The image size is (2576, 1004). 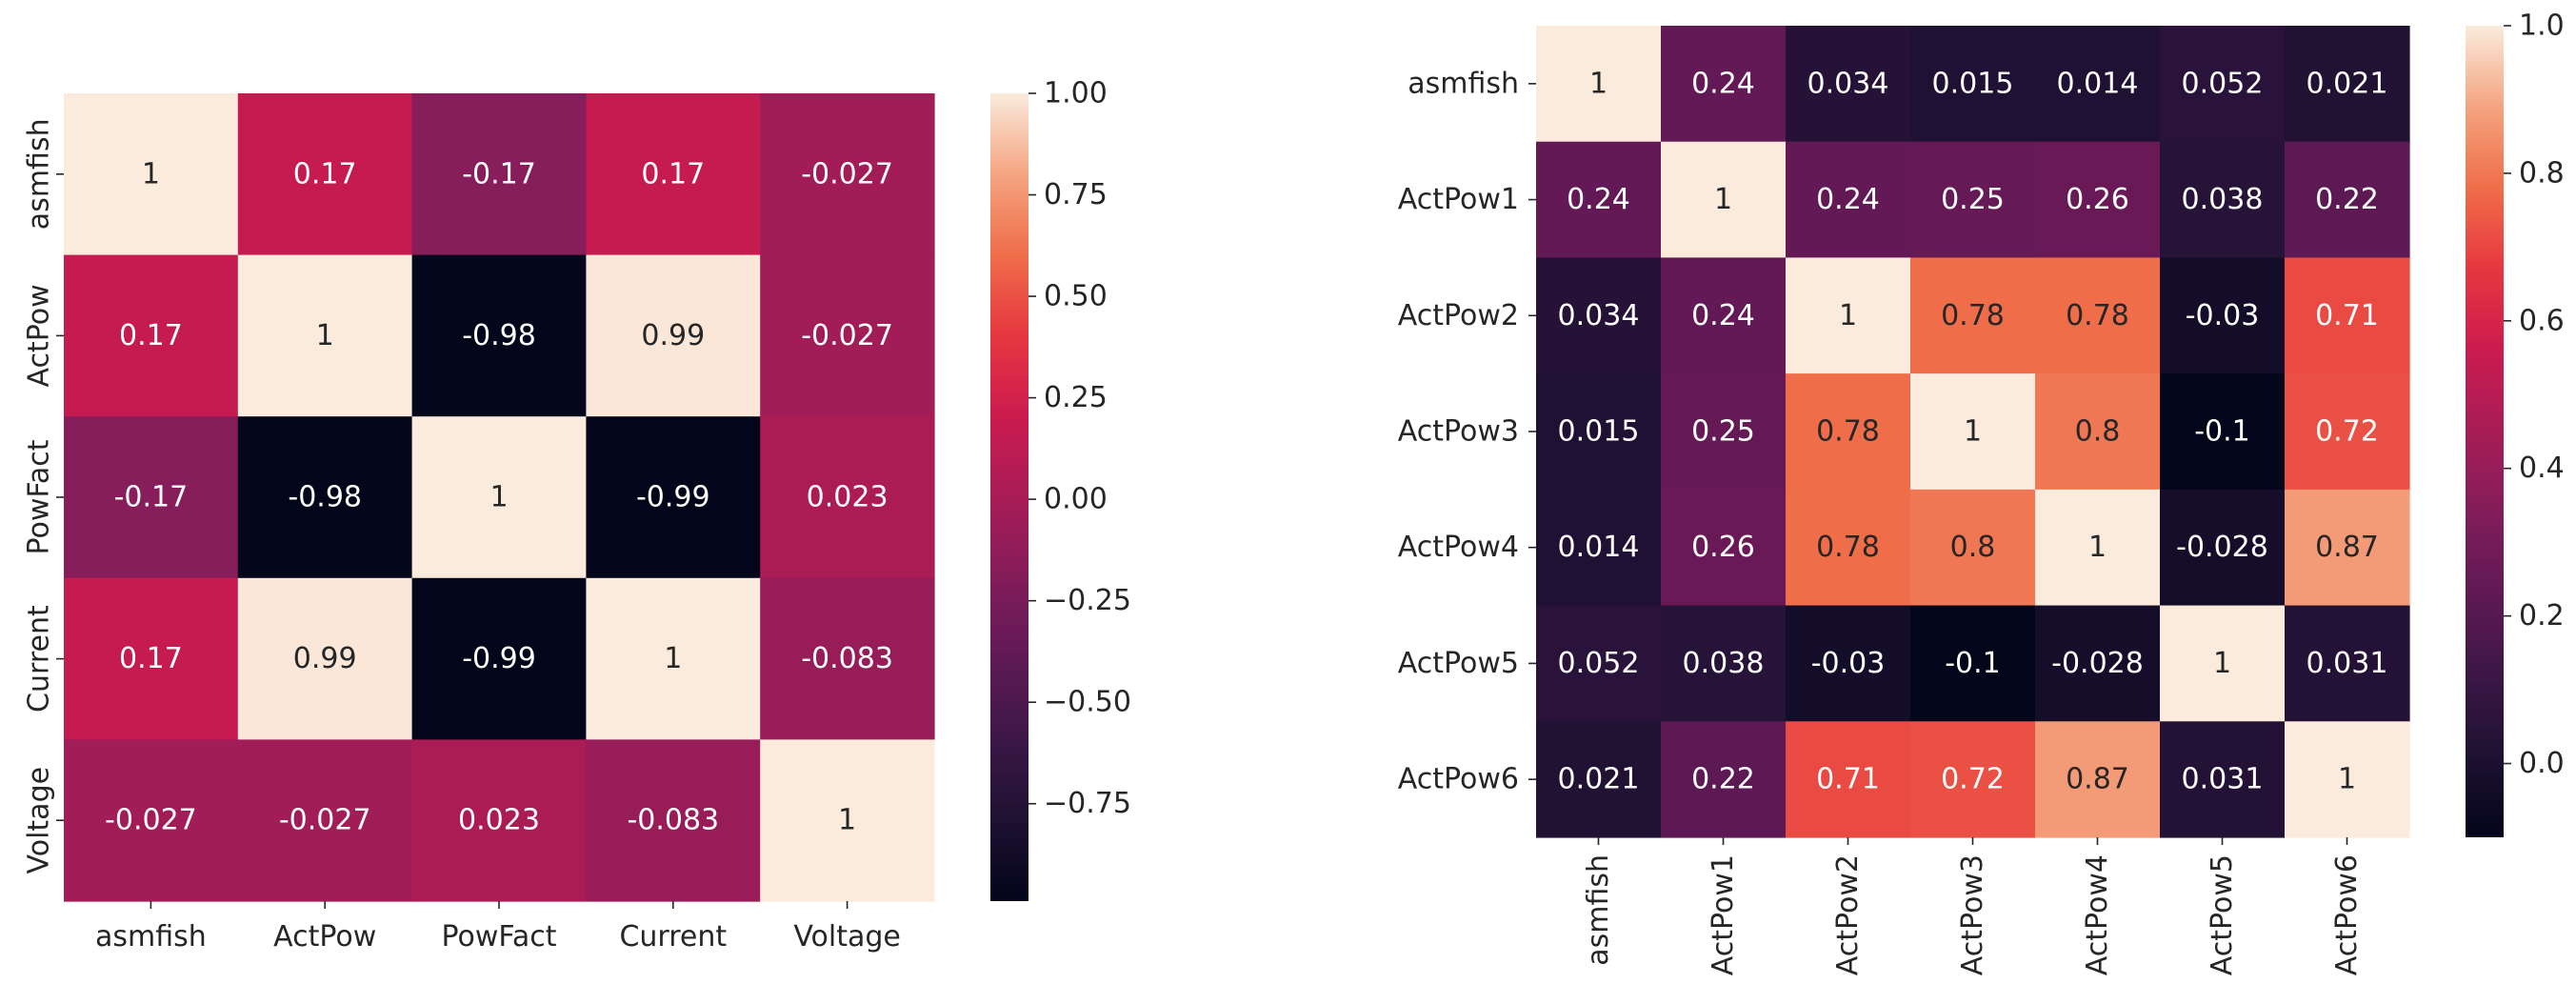 I want to click on heatmap-cell-ActPow3-ActPow4, so click(x=2098, y=432).